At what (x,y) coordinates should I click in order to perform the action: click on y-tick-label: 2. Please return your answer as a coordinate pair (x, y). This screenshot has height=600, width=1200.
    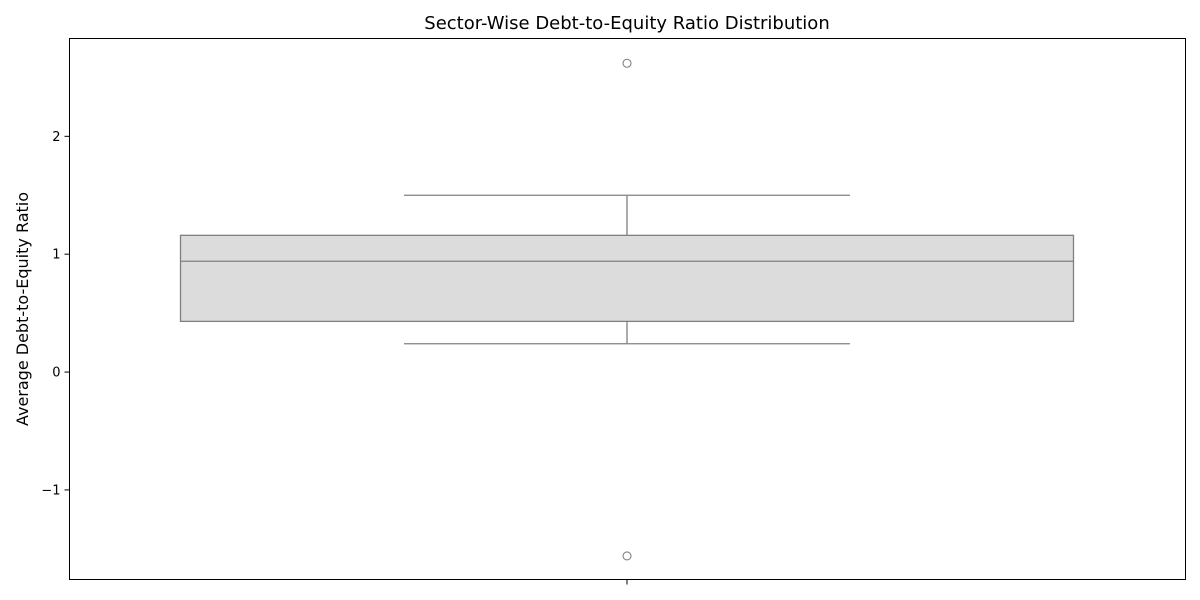
    Looking at the image, I should click on (56, 137).